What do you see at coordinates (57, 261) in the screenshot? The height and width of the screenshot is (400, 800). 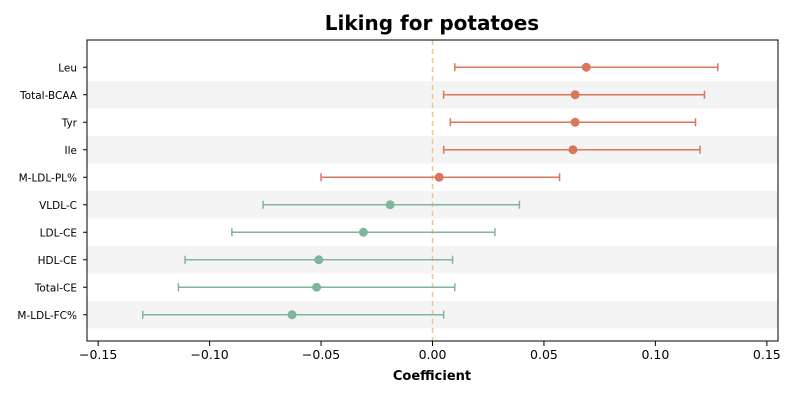 I see `y-tick-label: HDL-CE` at bounding box center [57, 261].